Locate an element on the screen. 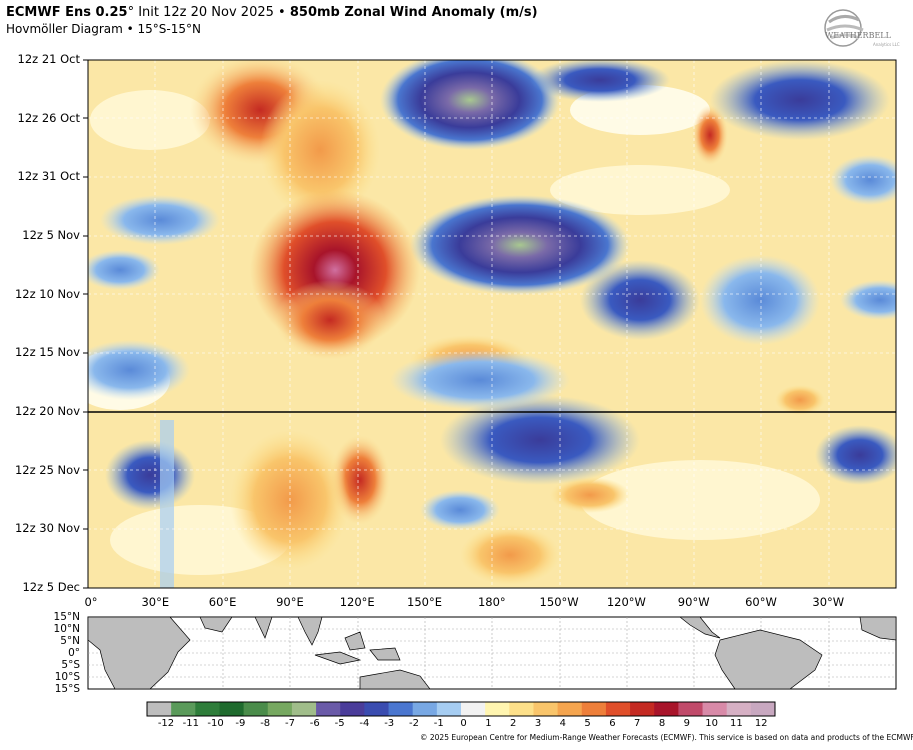 This screenshot has width=913, height=750. x-tick-label: 120°E is located at coordinates (357, 602).